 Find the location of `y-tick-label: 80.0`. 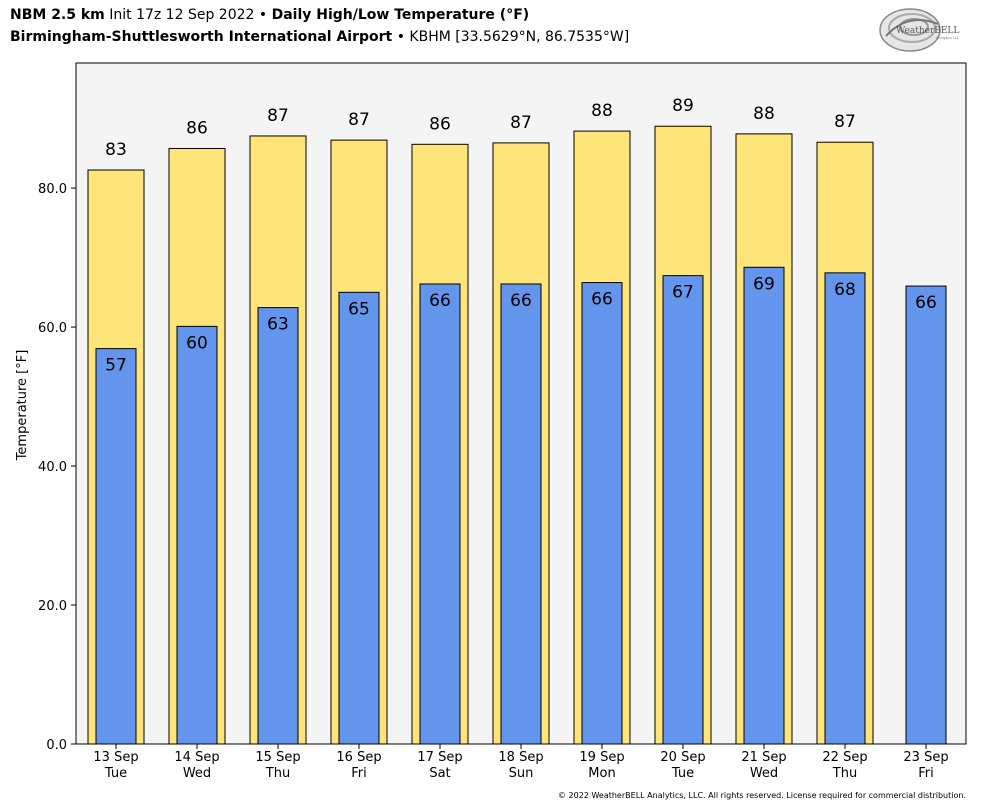

y-tick-label: 80.0 is located at coordinates (52, 189).